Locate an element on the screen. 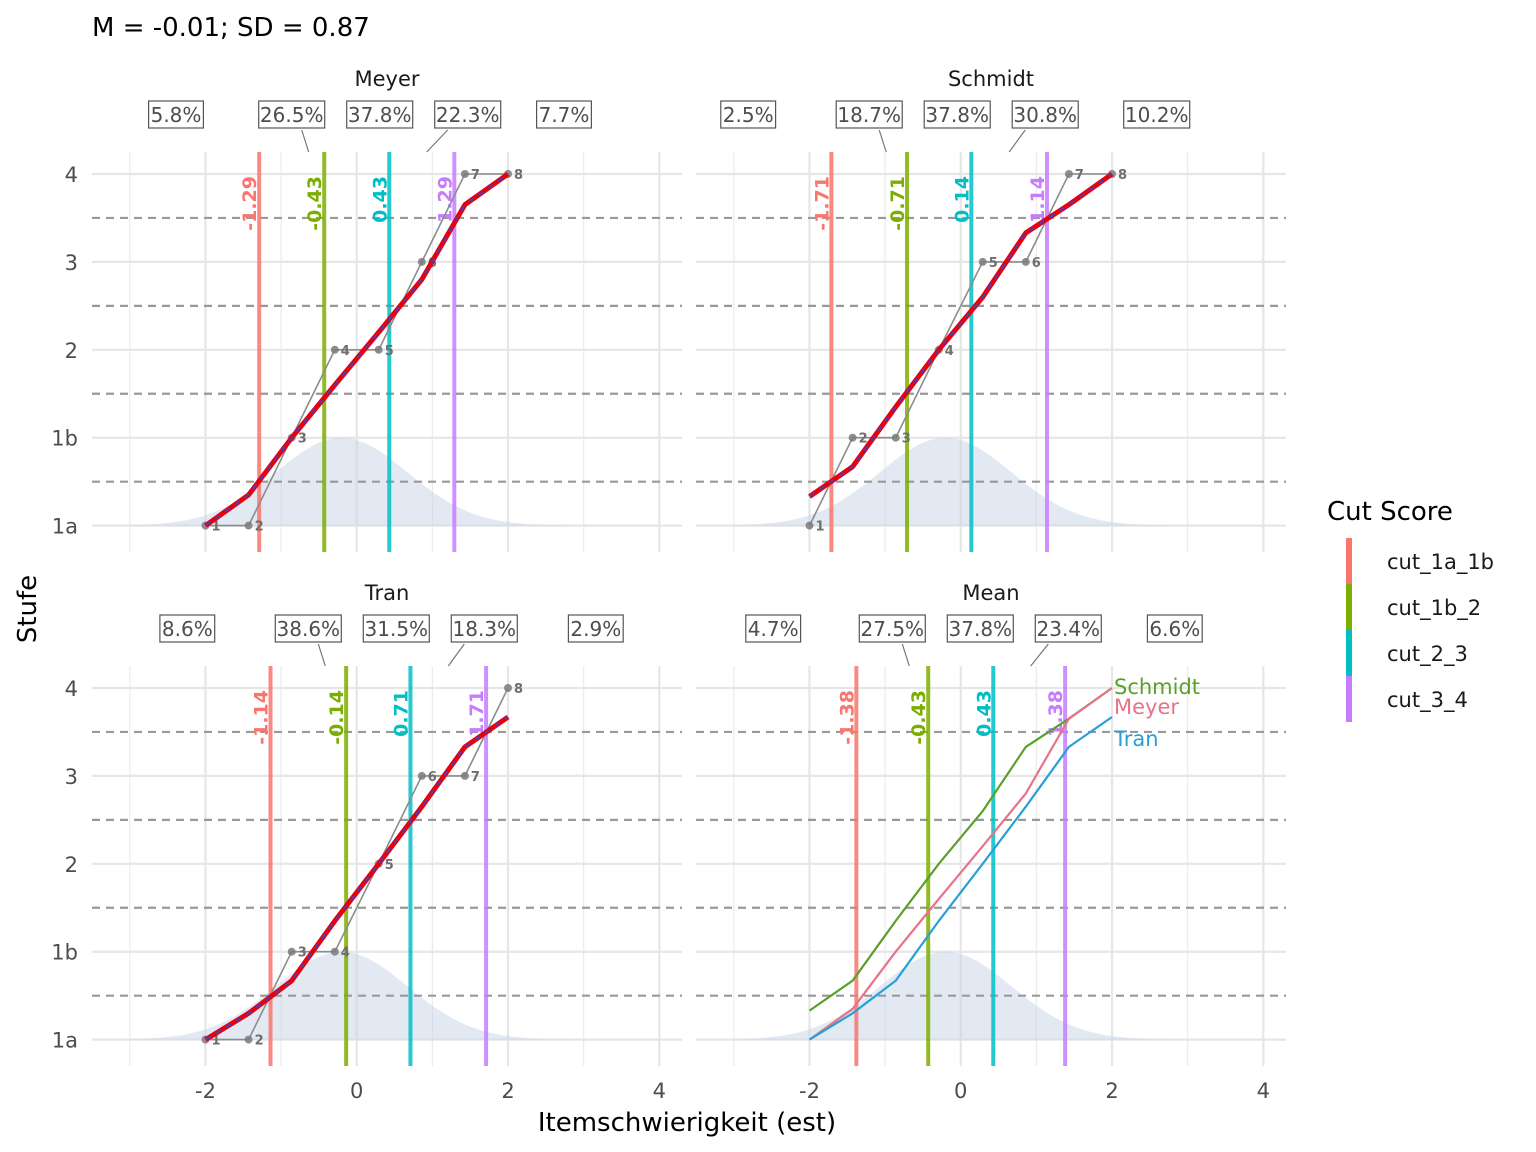  x-tick-label: -2 is located at coordinates (809, 1091).